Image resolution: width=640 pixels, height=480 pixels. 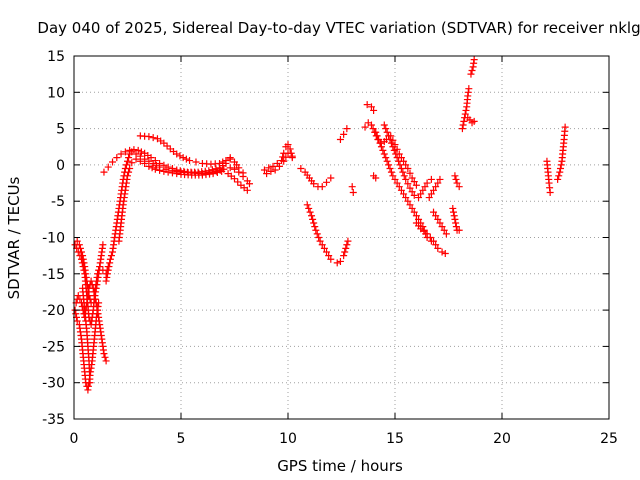 What do you see at coordinates (58, 202) in the screenshot?
I see `y-tick-label: -5` at bounding box center [58, 202].